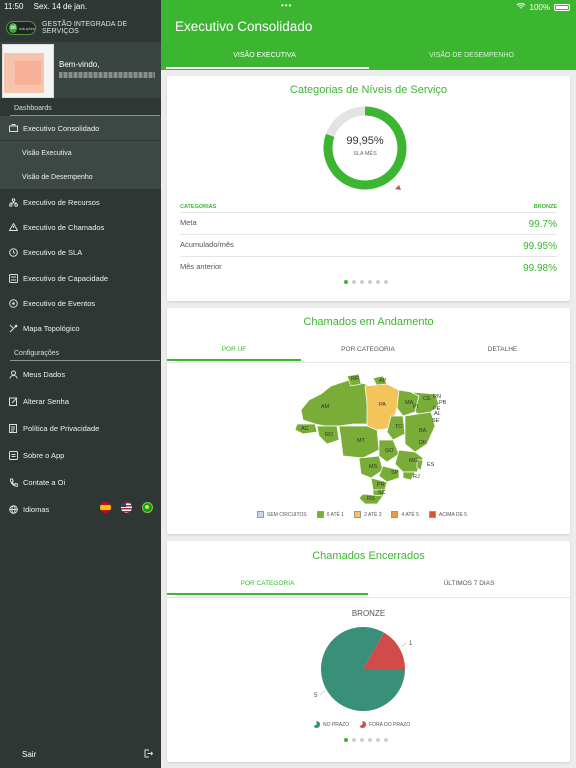  What do you see at coordinates (469, 583) in the screenshot?
I see `tab-ultimos-7-dias: ÚLTIMOS 7 DIAS` at bounding box center [469, 583].